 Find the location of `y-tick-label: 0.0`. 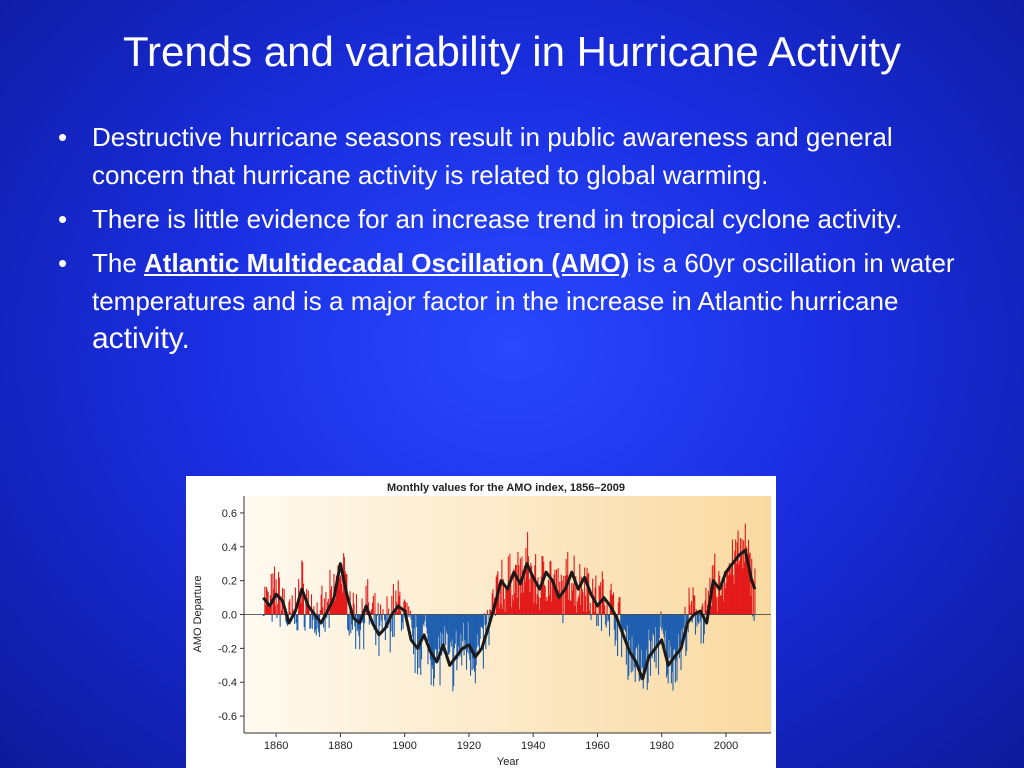

y-tick-label: 0.0 is located at coordinates (229, 616).